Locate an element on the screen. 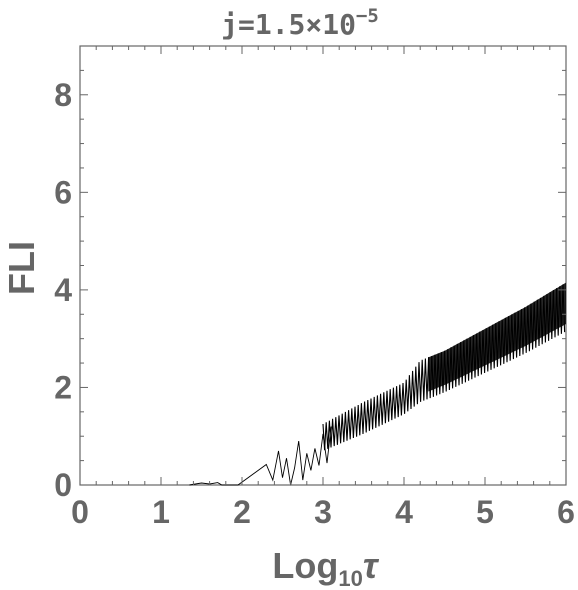 The width and height of the screenshot is (578, 590). x-axis-label-subscript: 10 is located at coordinates (350, 578).